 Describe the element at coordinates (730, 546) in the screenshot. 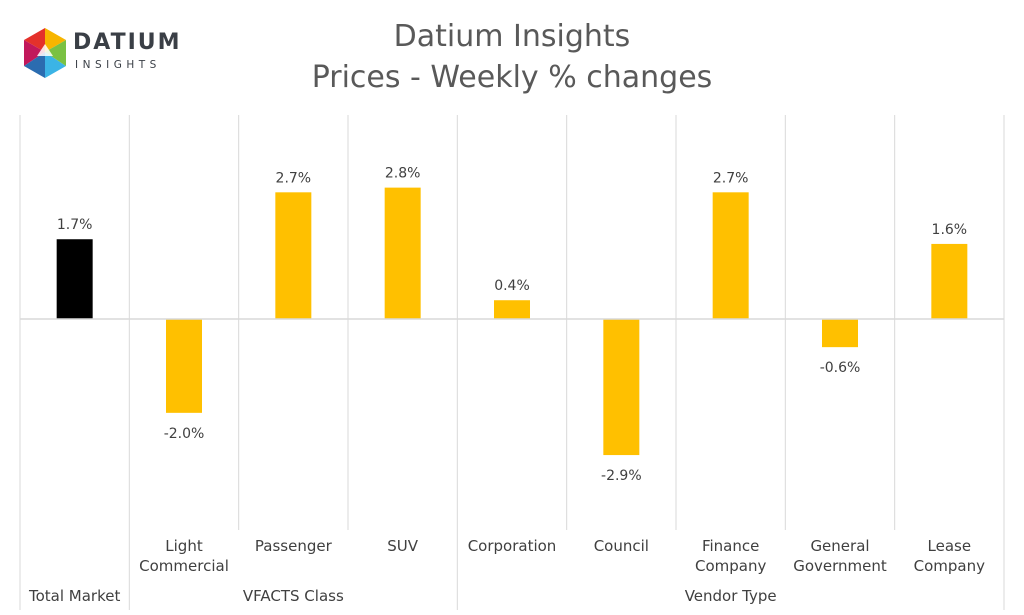

I see `category-label: Finance` at that location.